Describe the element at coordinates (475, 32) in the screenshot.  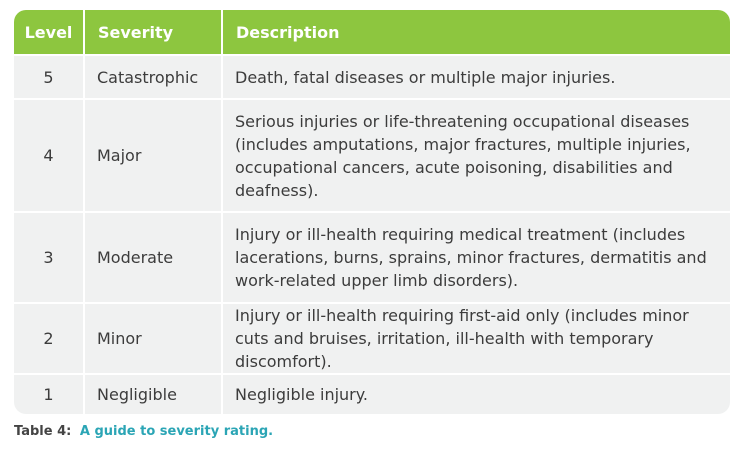
I see `header-cell: Description` at that location.